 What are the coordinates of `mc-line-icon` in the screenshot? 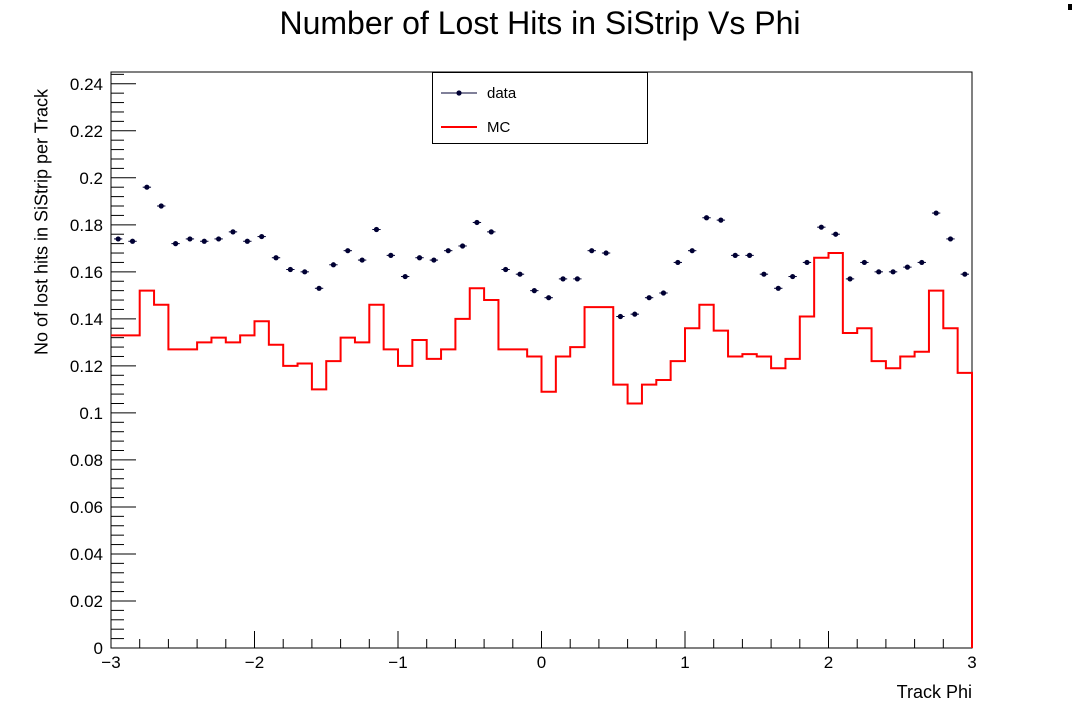 It's located at (459, 127).